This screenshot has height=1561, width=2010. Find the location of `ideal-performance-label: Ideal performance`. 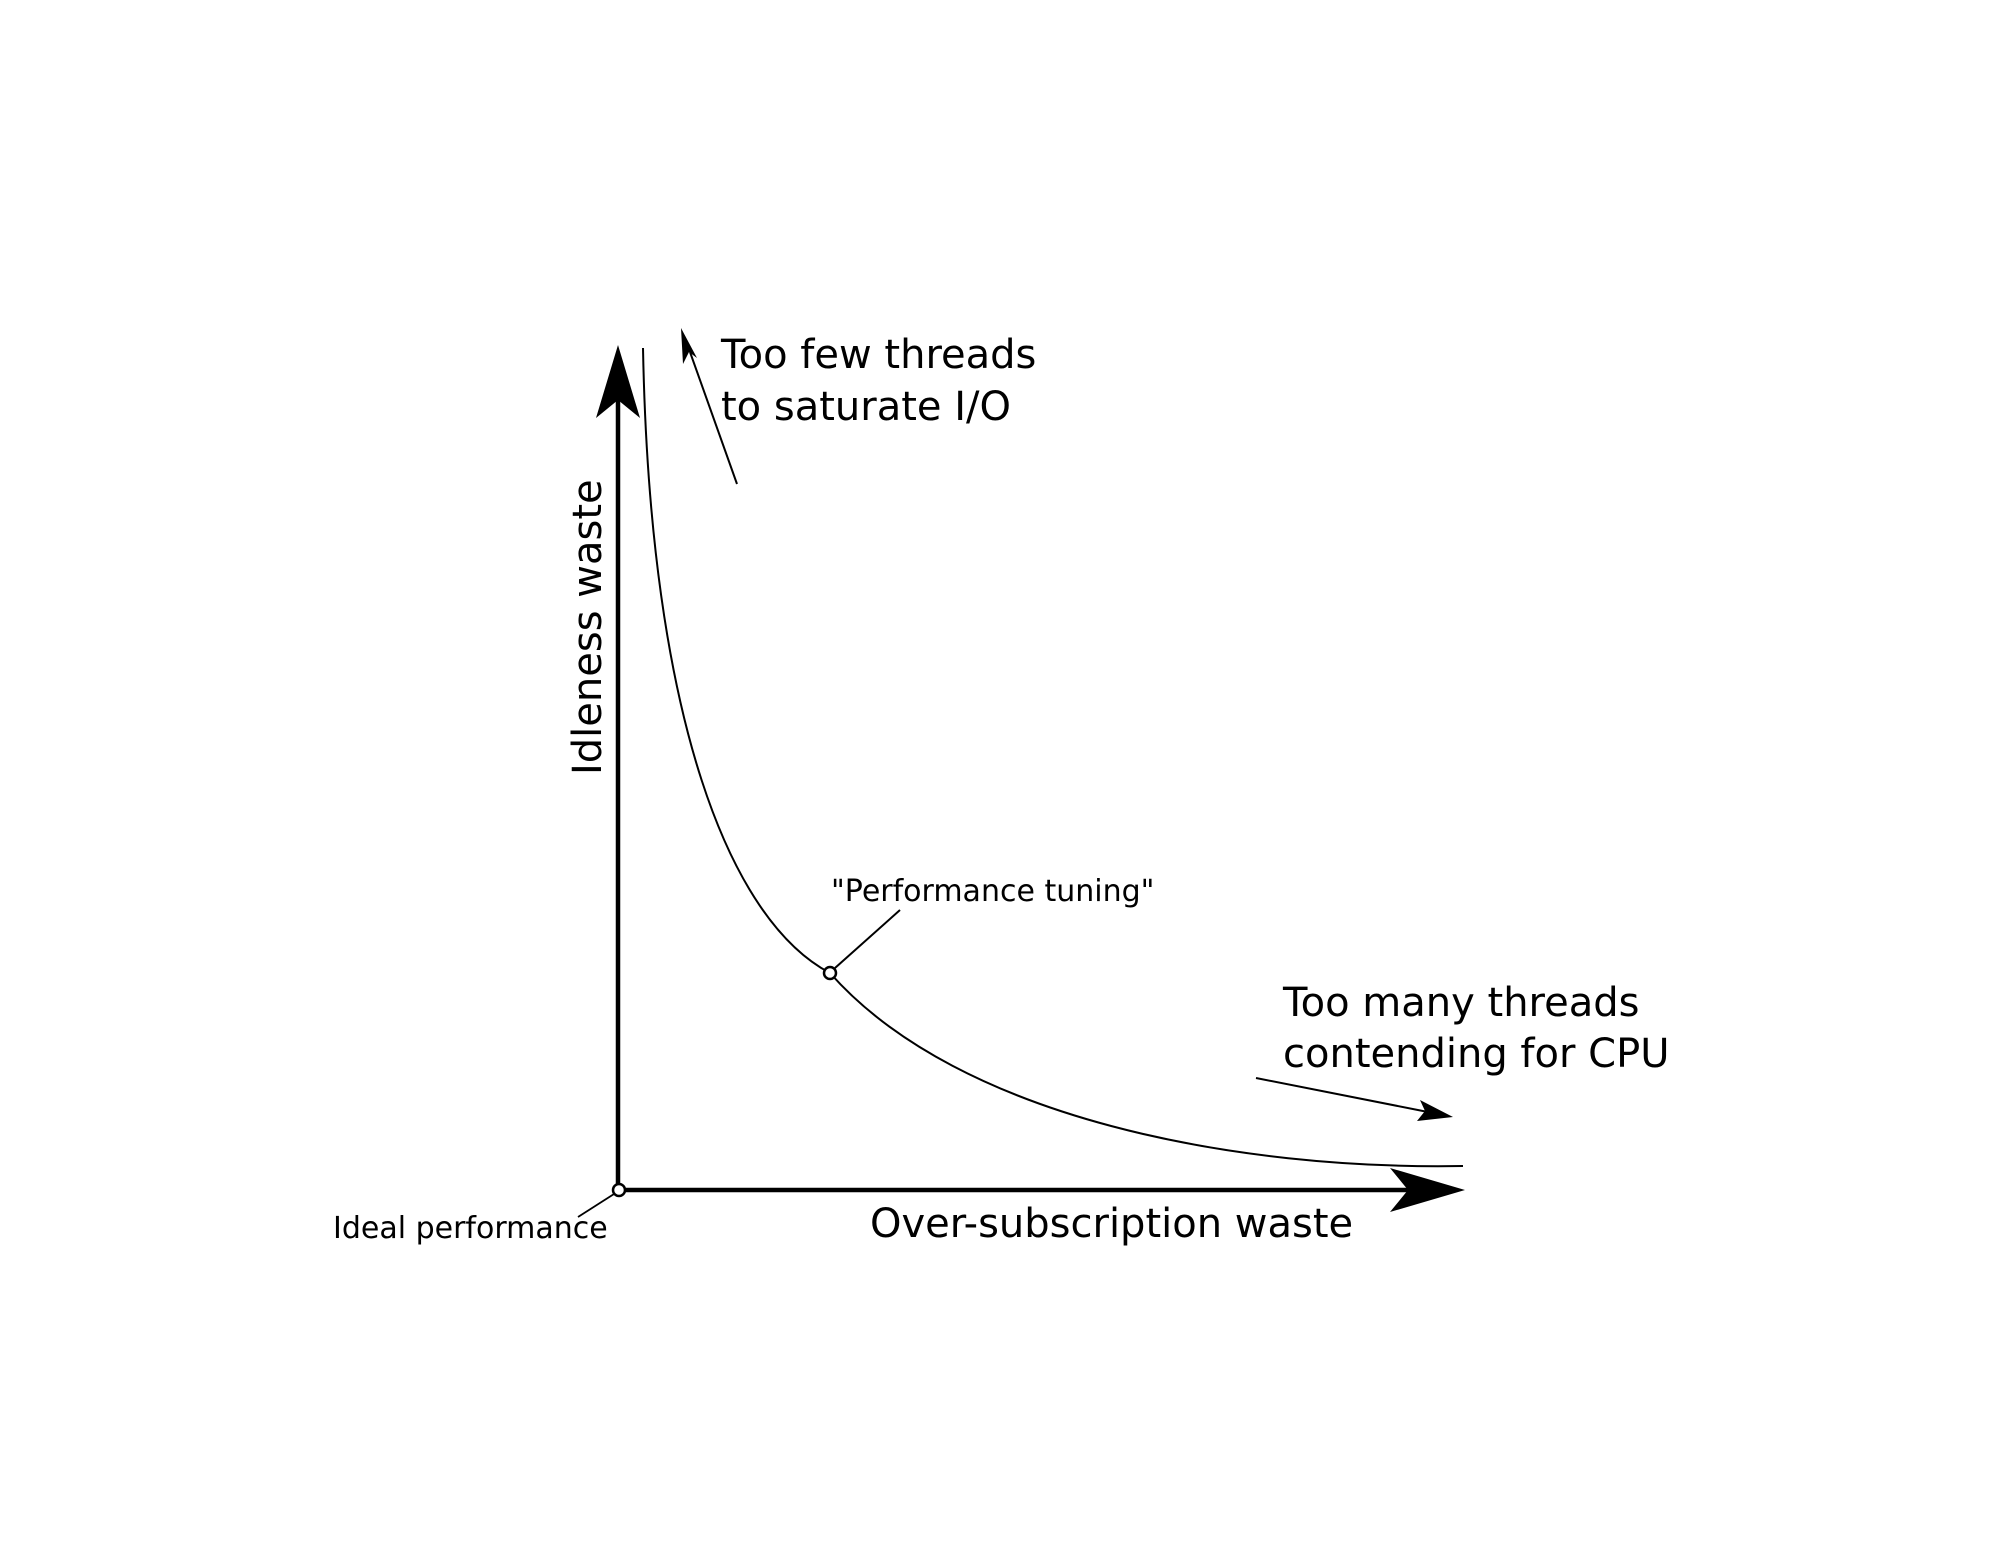

ideal-performance-label: Ideal performance is located at coordinates (470, 1228).